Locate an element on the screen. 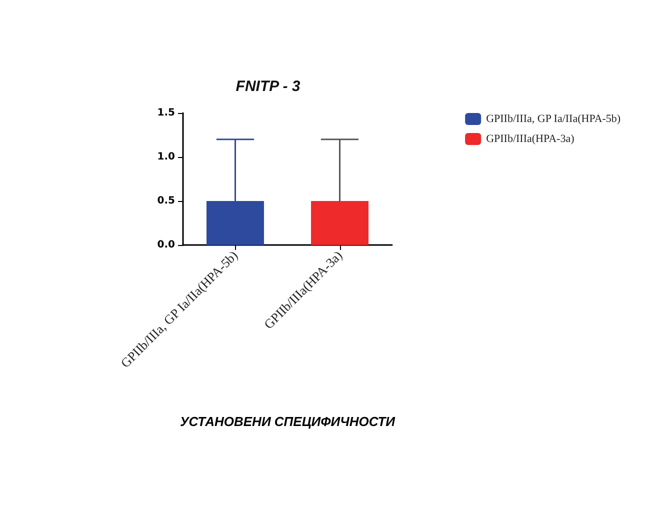 The width and height of the screenshot is (654, 505). legend-label: GPIIb/IIIa, GP Ia/IIa(HPA-5b) is located at coordinates (553, 119).